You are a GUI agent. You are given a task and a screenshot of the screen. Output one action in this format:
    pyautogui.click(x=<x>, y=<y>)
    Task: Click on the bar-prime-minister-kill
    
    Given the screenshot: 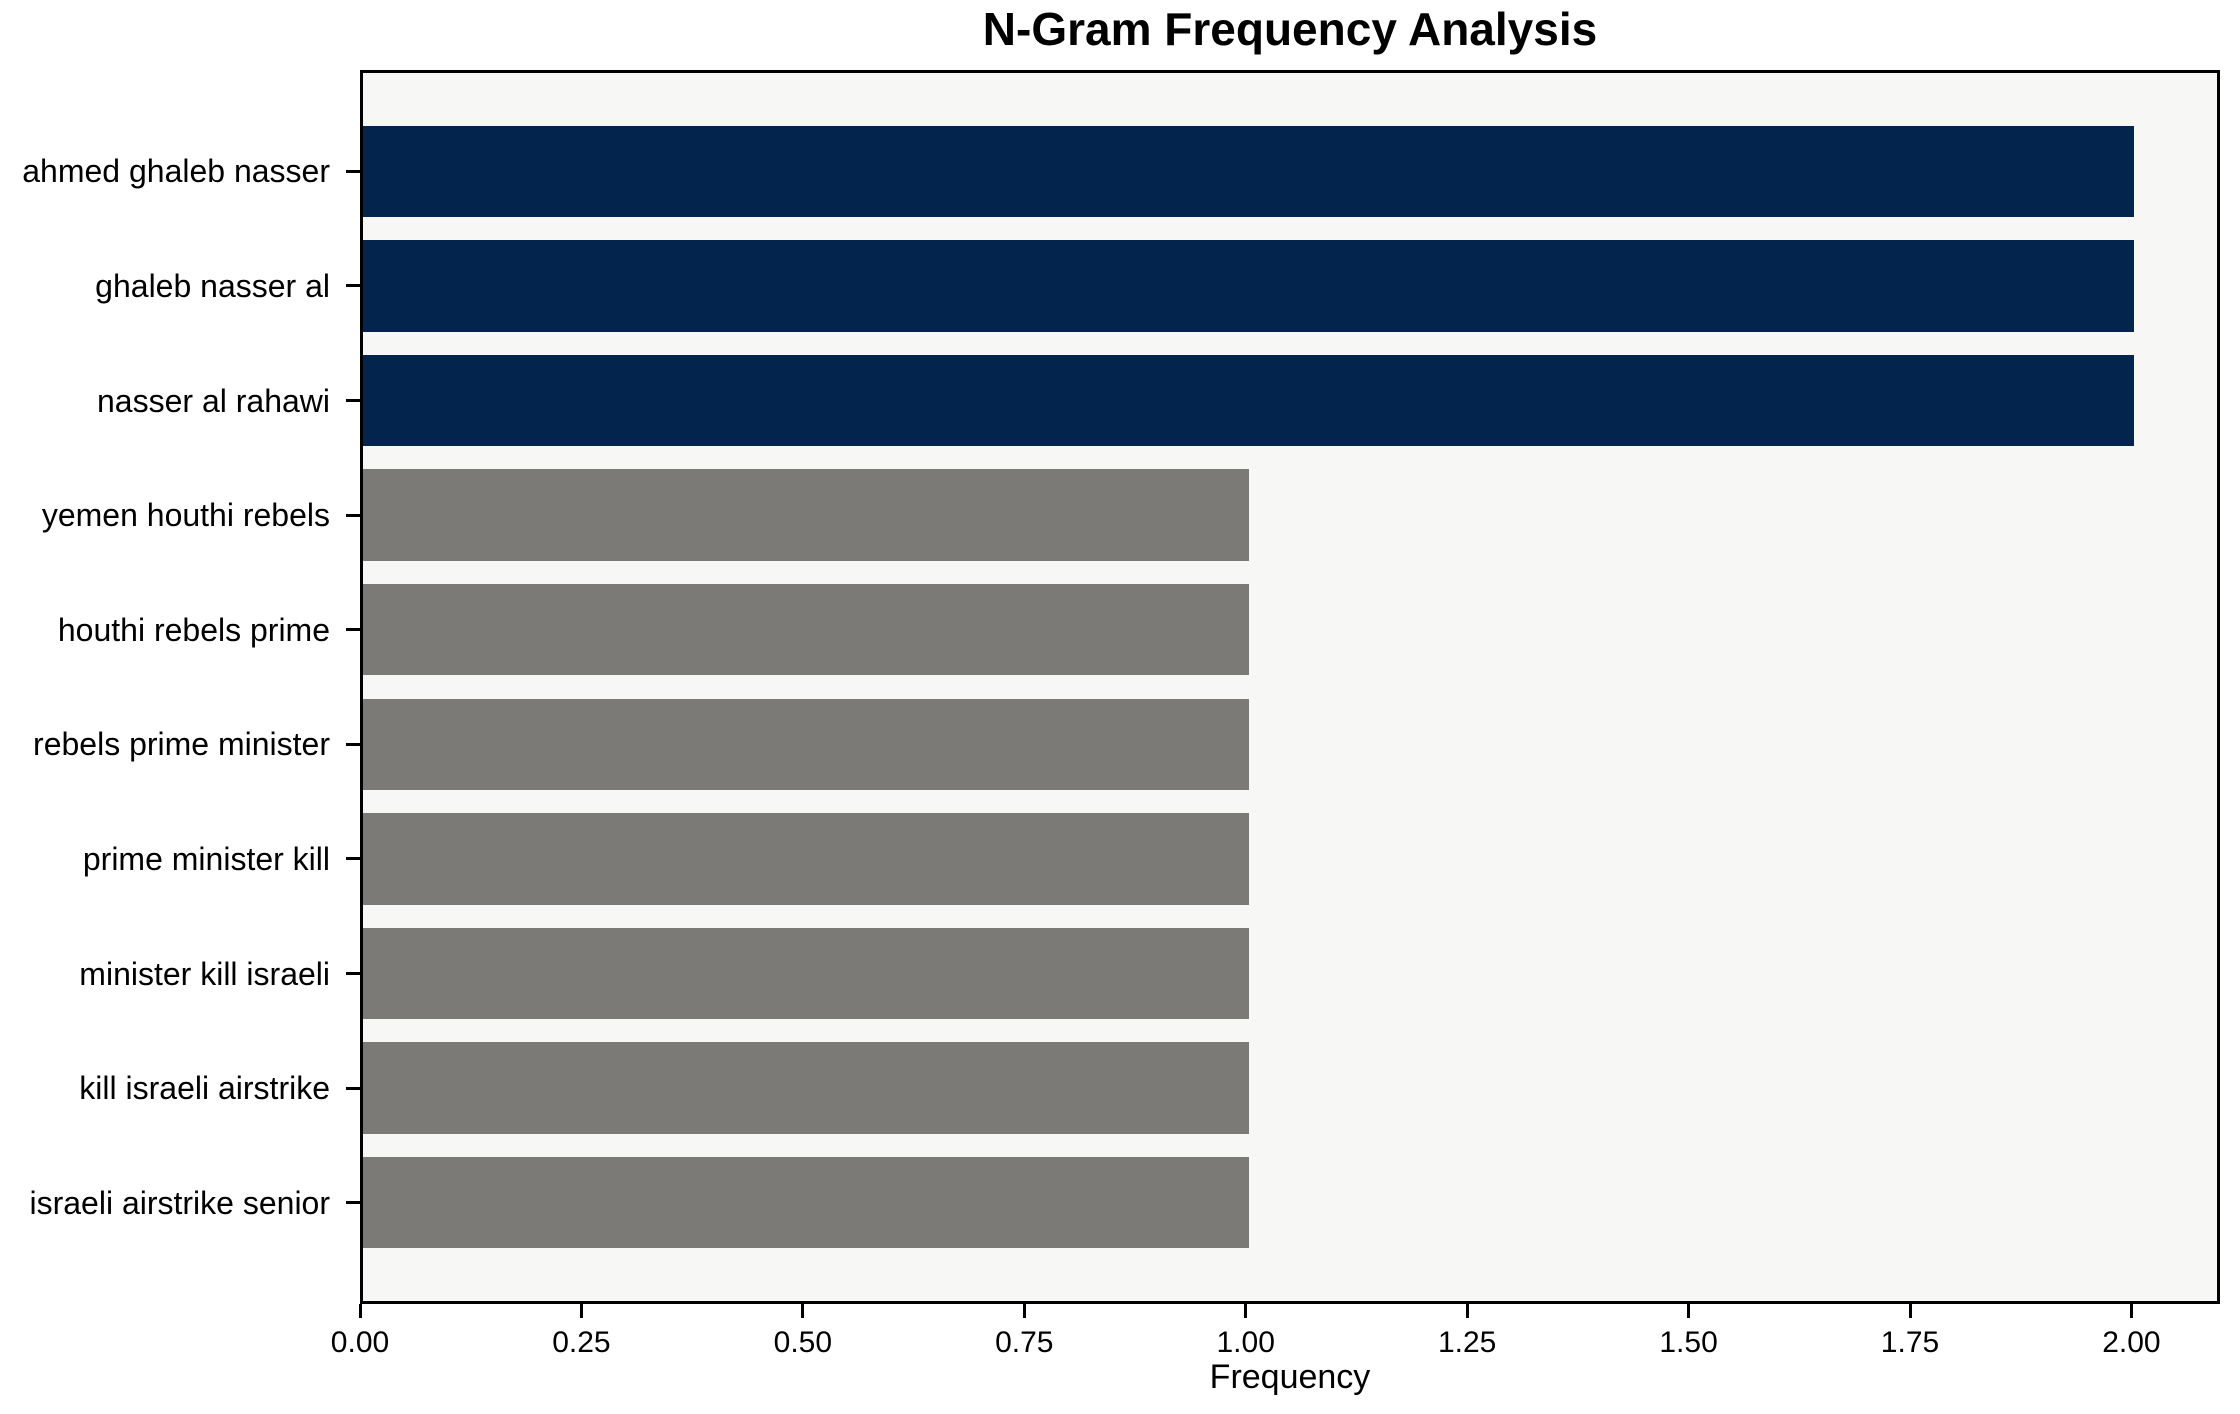 What is the action you would take?
    pyautogui.click(x=806, y=859)
    